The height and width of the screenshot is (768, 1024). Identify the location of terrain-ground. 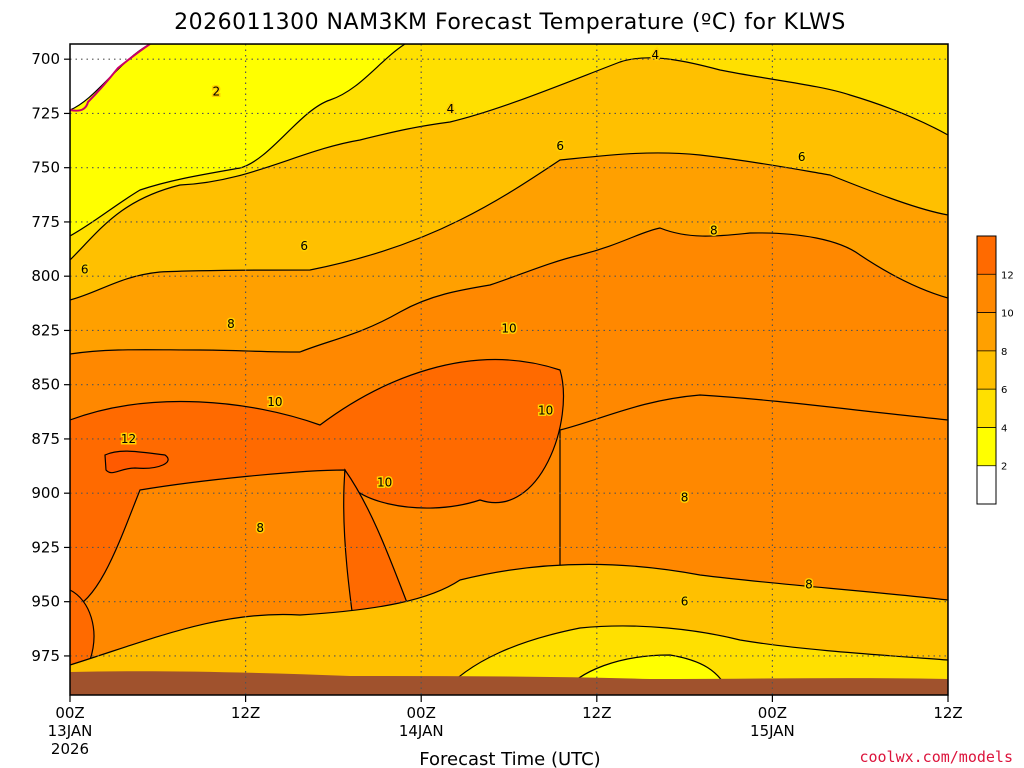
(509, 683).